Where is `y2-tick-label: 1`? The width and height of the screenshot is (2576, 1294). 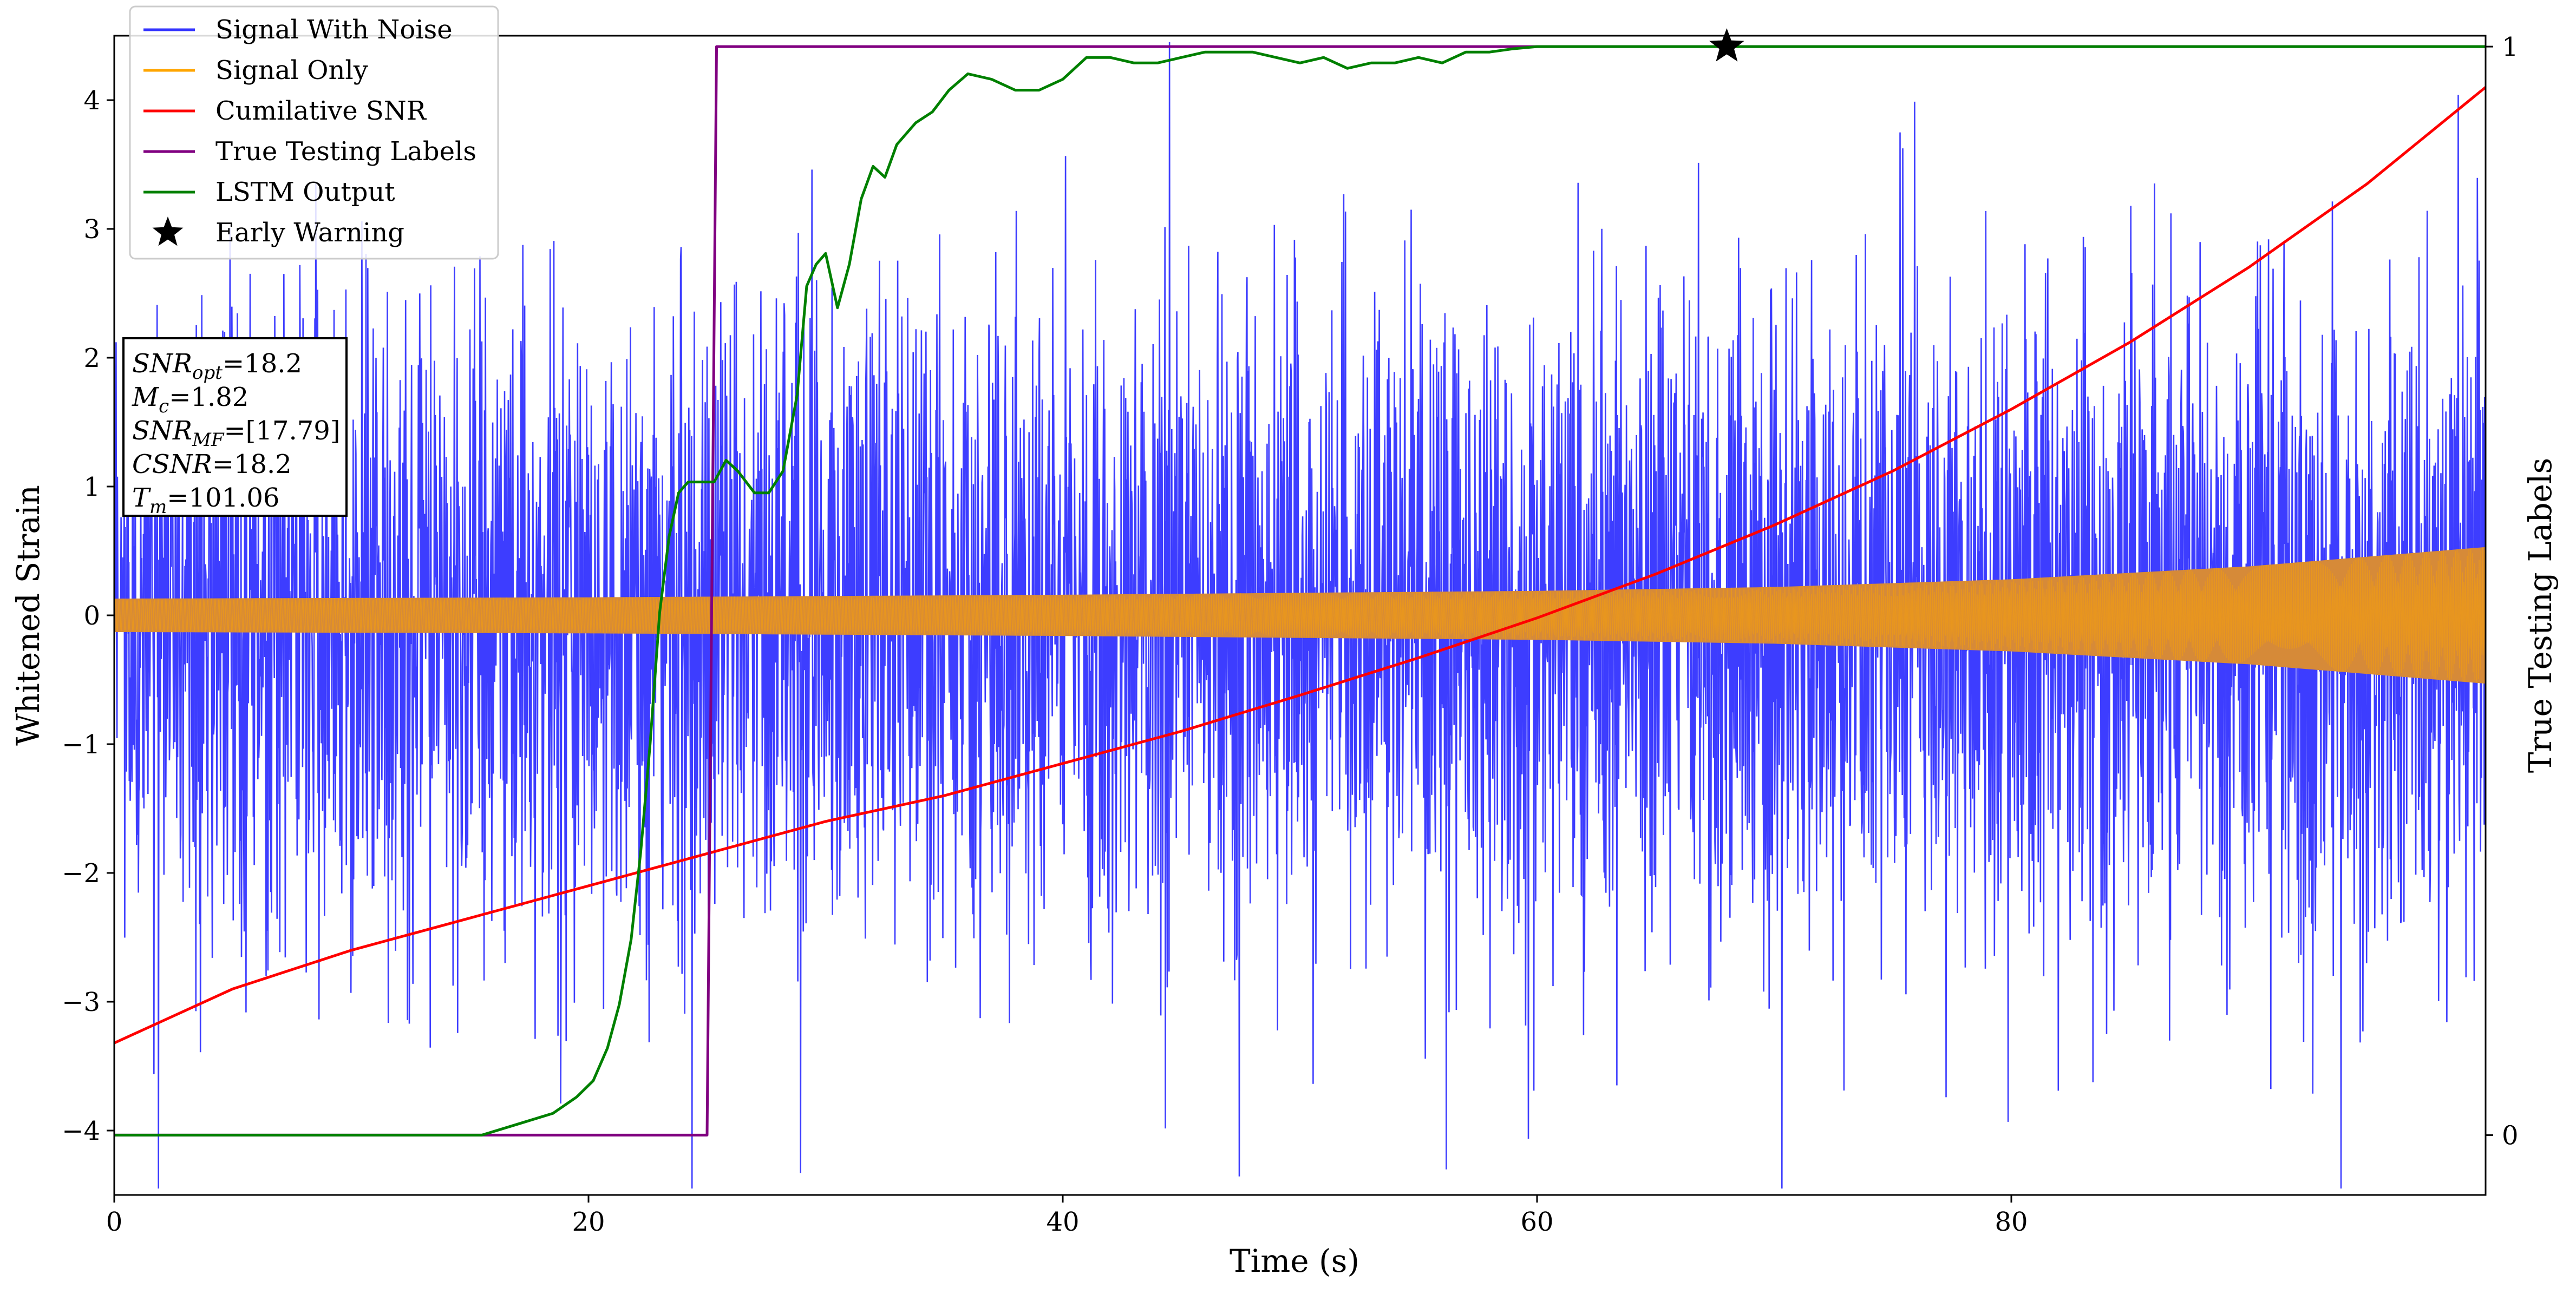
y2-tick-label: 1 is located at coordinates (2510, 47).